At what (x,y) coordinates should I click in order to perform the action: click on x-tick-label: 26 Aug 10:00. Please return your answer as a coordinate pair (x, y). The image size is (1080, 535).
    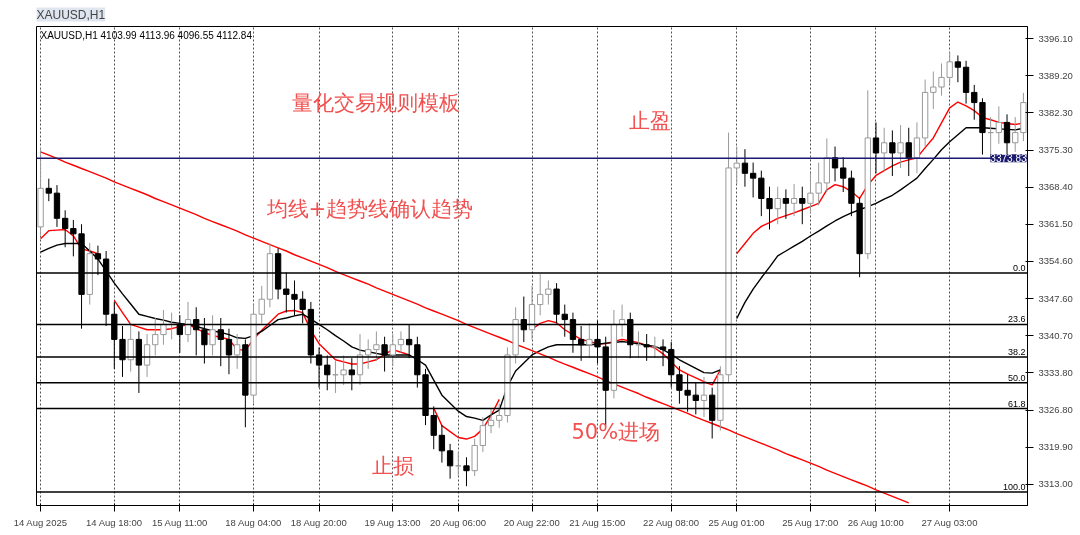
    Looking at the image, I should click on (875, 522).